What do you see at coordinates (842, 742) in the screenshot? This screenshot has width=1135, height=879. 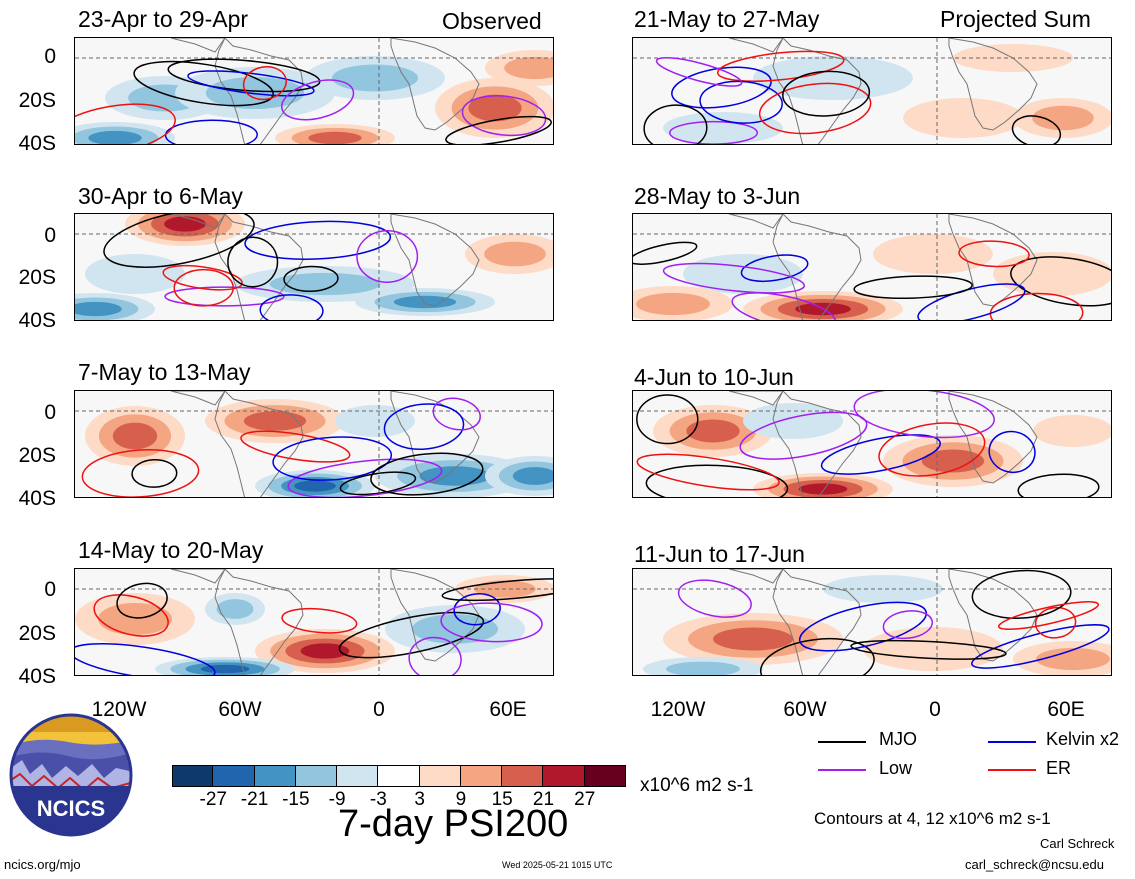 I see `legend-line-mjo` at bounding box center [842, 742].